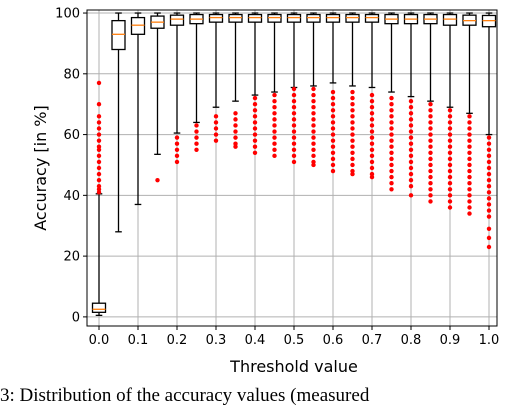 The width and height of the screenshot is (528, 408). I want to click on x-tick-label: 0.1, so click(138, 340).